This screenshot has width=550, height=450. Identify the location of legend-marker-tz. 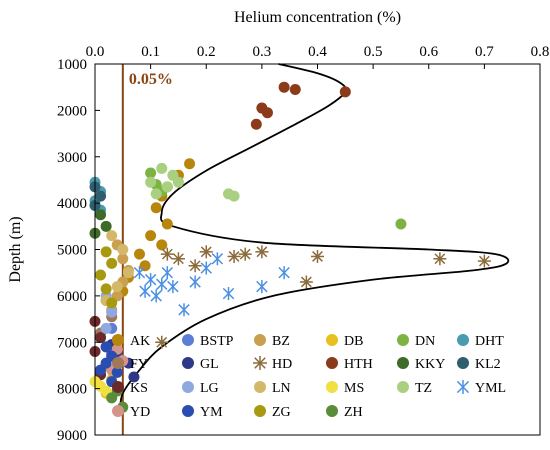
(403, 387).